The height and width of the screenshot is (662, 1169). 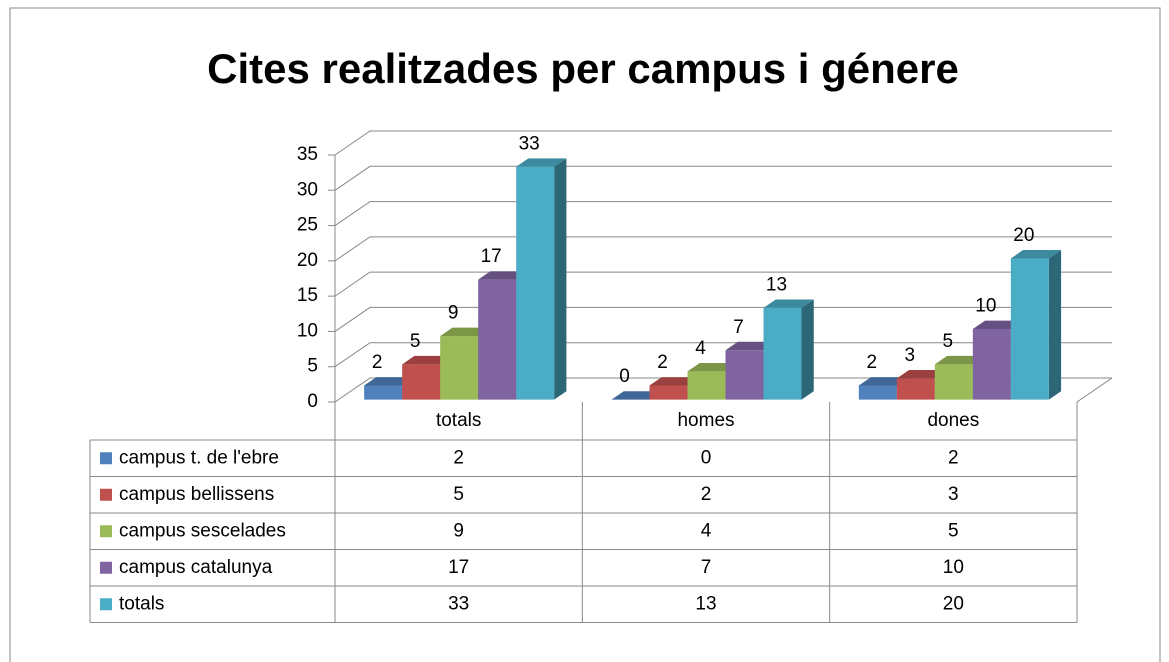 I want to click on data-label: 9, so click(x=453, y=313).